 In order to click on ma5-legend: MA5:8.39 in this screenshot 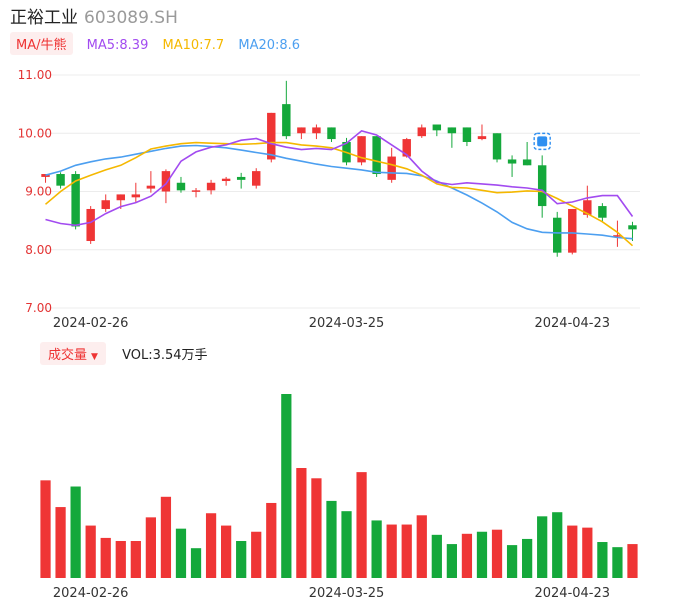, I will do `click(117, 45)`.